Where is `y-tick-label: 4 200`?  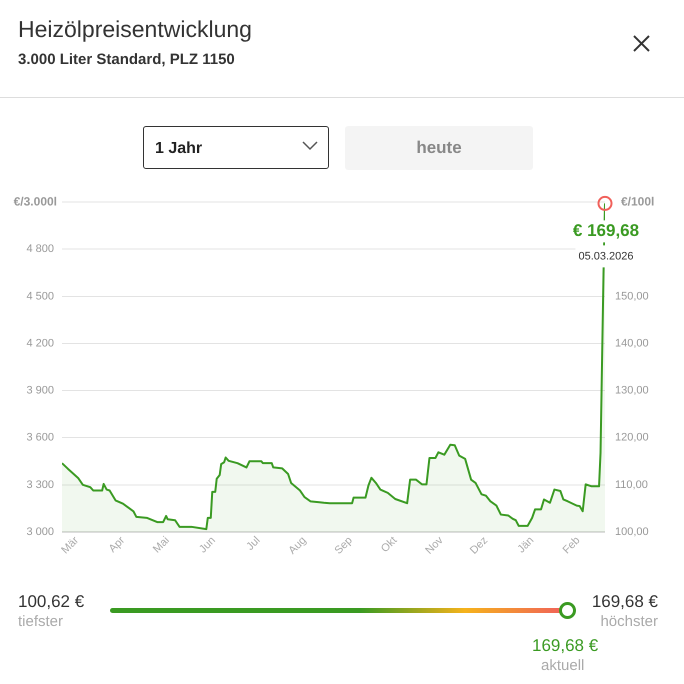
y-tick-label: 4 200 is located at coordinates (40, 343).